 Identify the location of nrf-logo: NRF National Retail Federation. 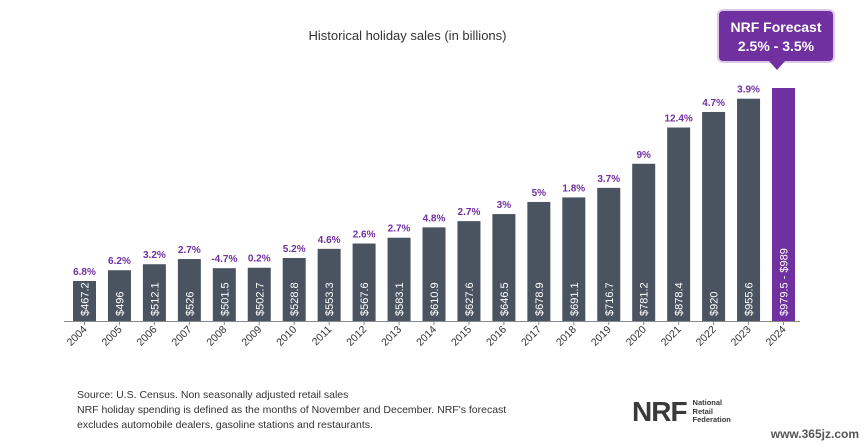
(681, 412).